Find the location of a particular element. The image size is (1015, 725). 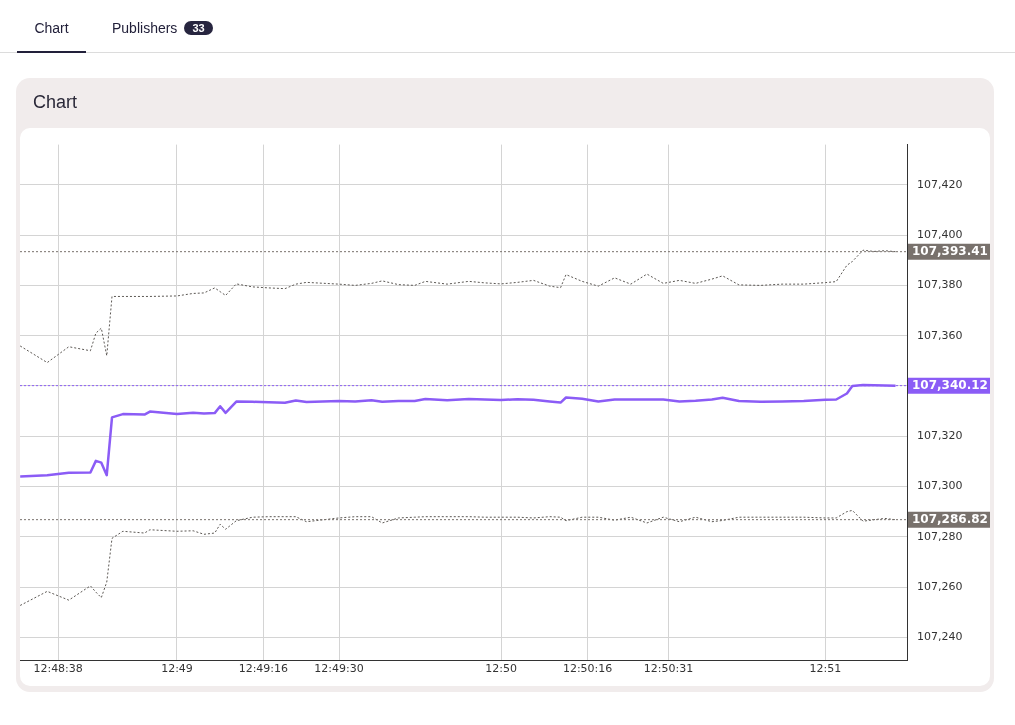

ref-line-label: 107,340.12 is located at coordinates (950, 385).